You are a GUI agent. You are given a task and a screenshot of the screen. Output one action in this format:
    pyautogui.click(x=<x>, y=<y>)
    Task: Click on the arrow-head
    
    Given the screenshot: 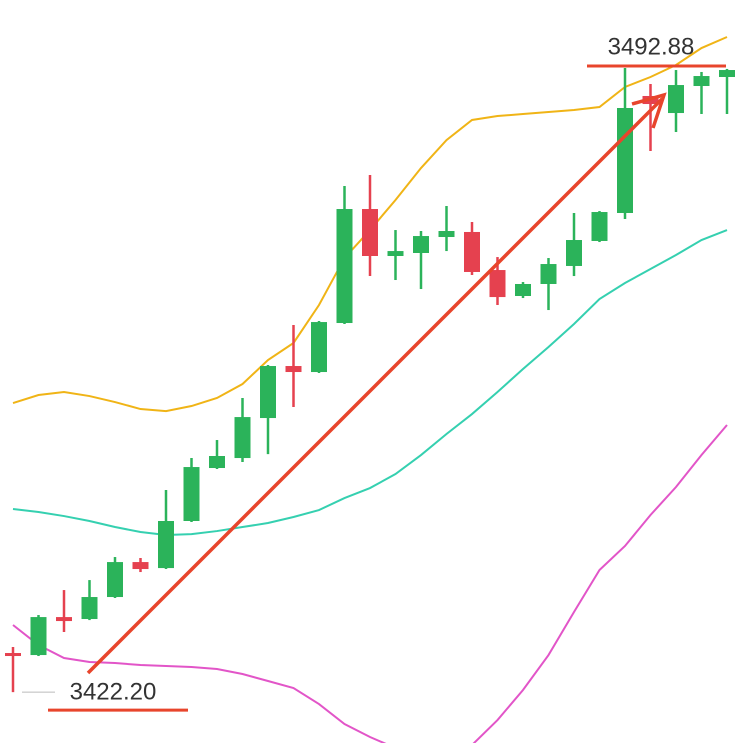 What is the action you would take?
    pyautogui.click(x=649, y=110)
    